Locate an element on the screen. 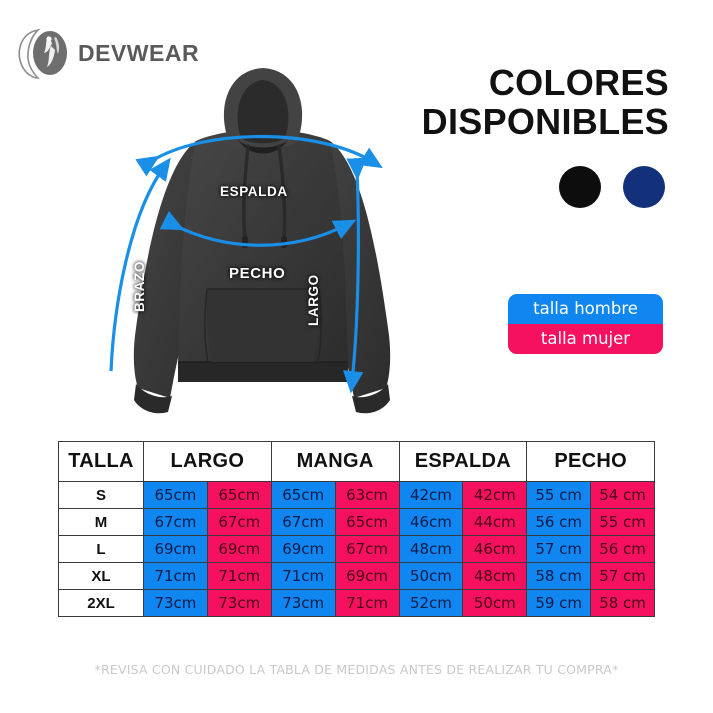 This screenshot has width=713, height=713. column-header-talla: TALLA is located at coordinates (101, 461).